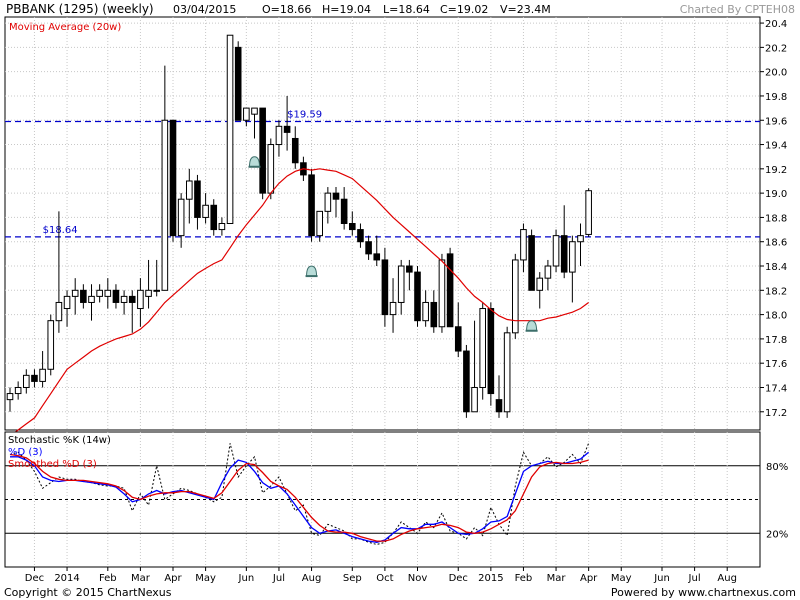  What do you see at coordinates (776, 121) in the screenshot?
I see `price-tick-label: 19.6` at bounding box center [776, 121].